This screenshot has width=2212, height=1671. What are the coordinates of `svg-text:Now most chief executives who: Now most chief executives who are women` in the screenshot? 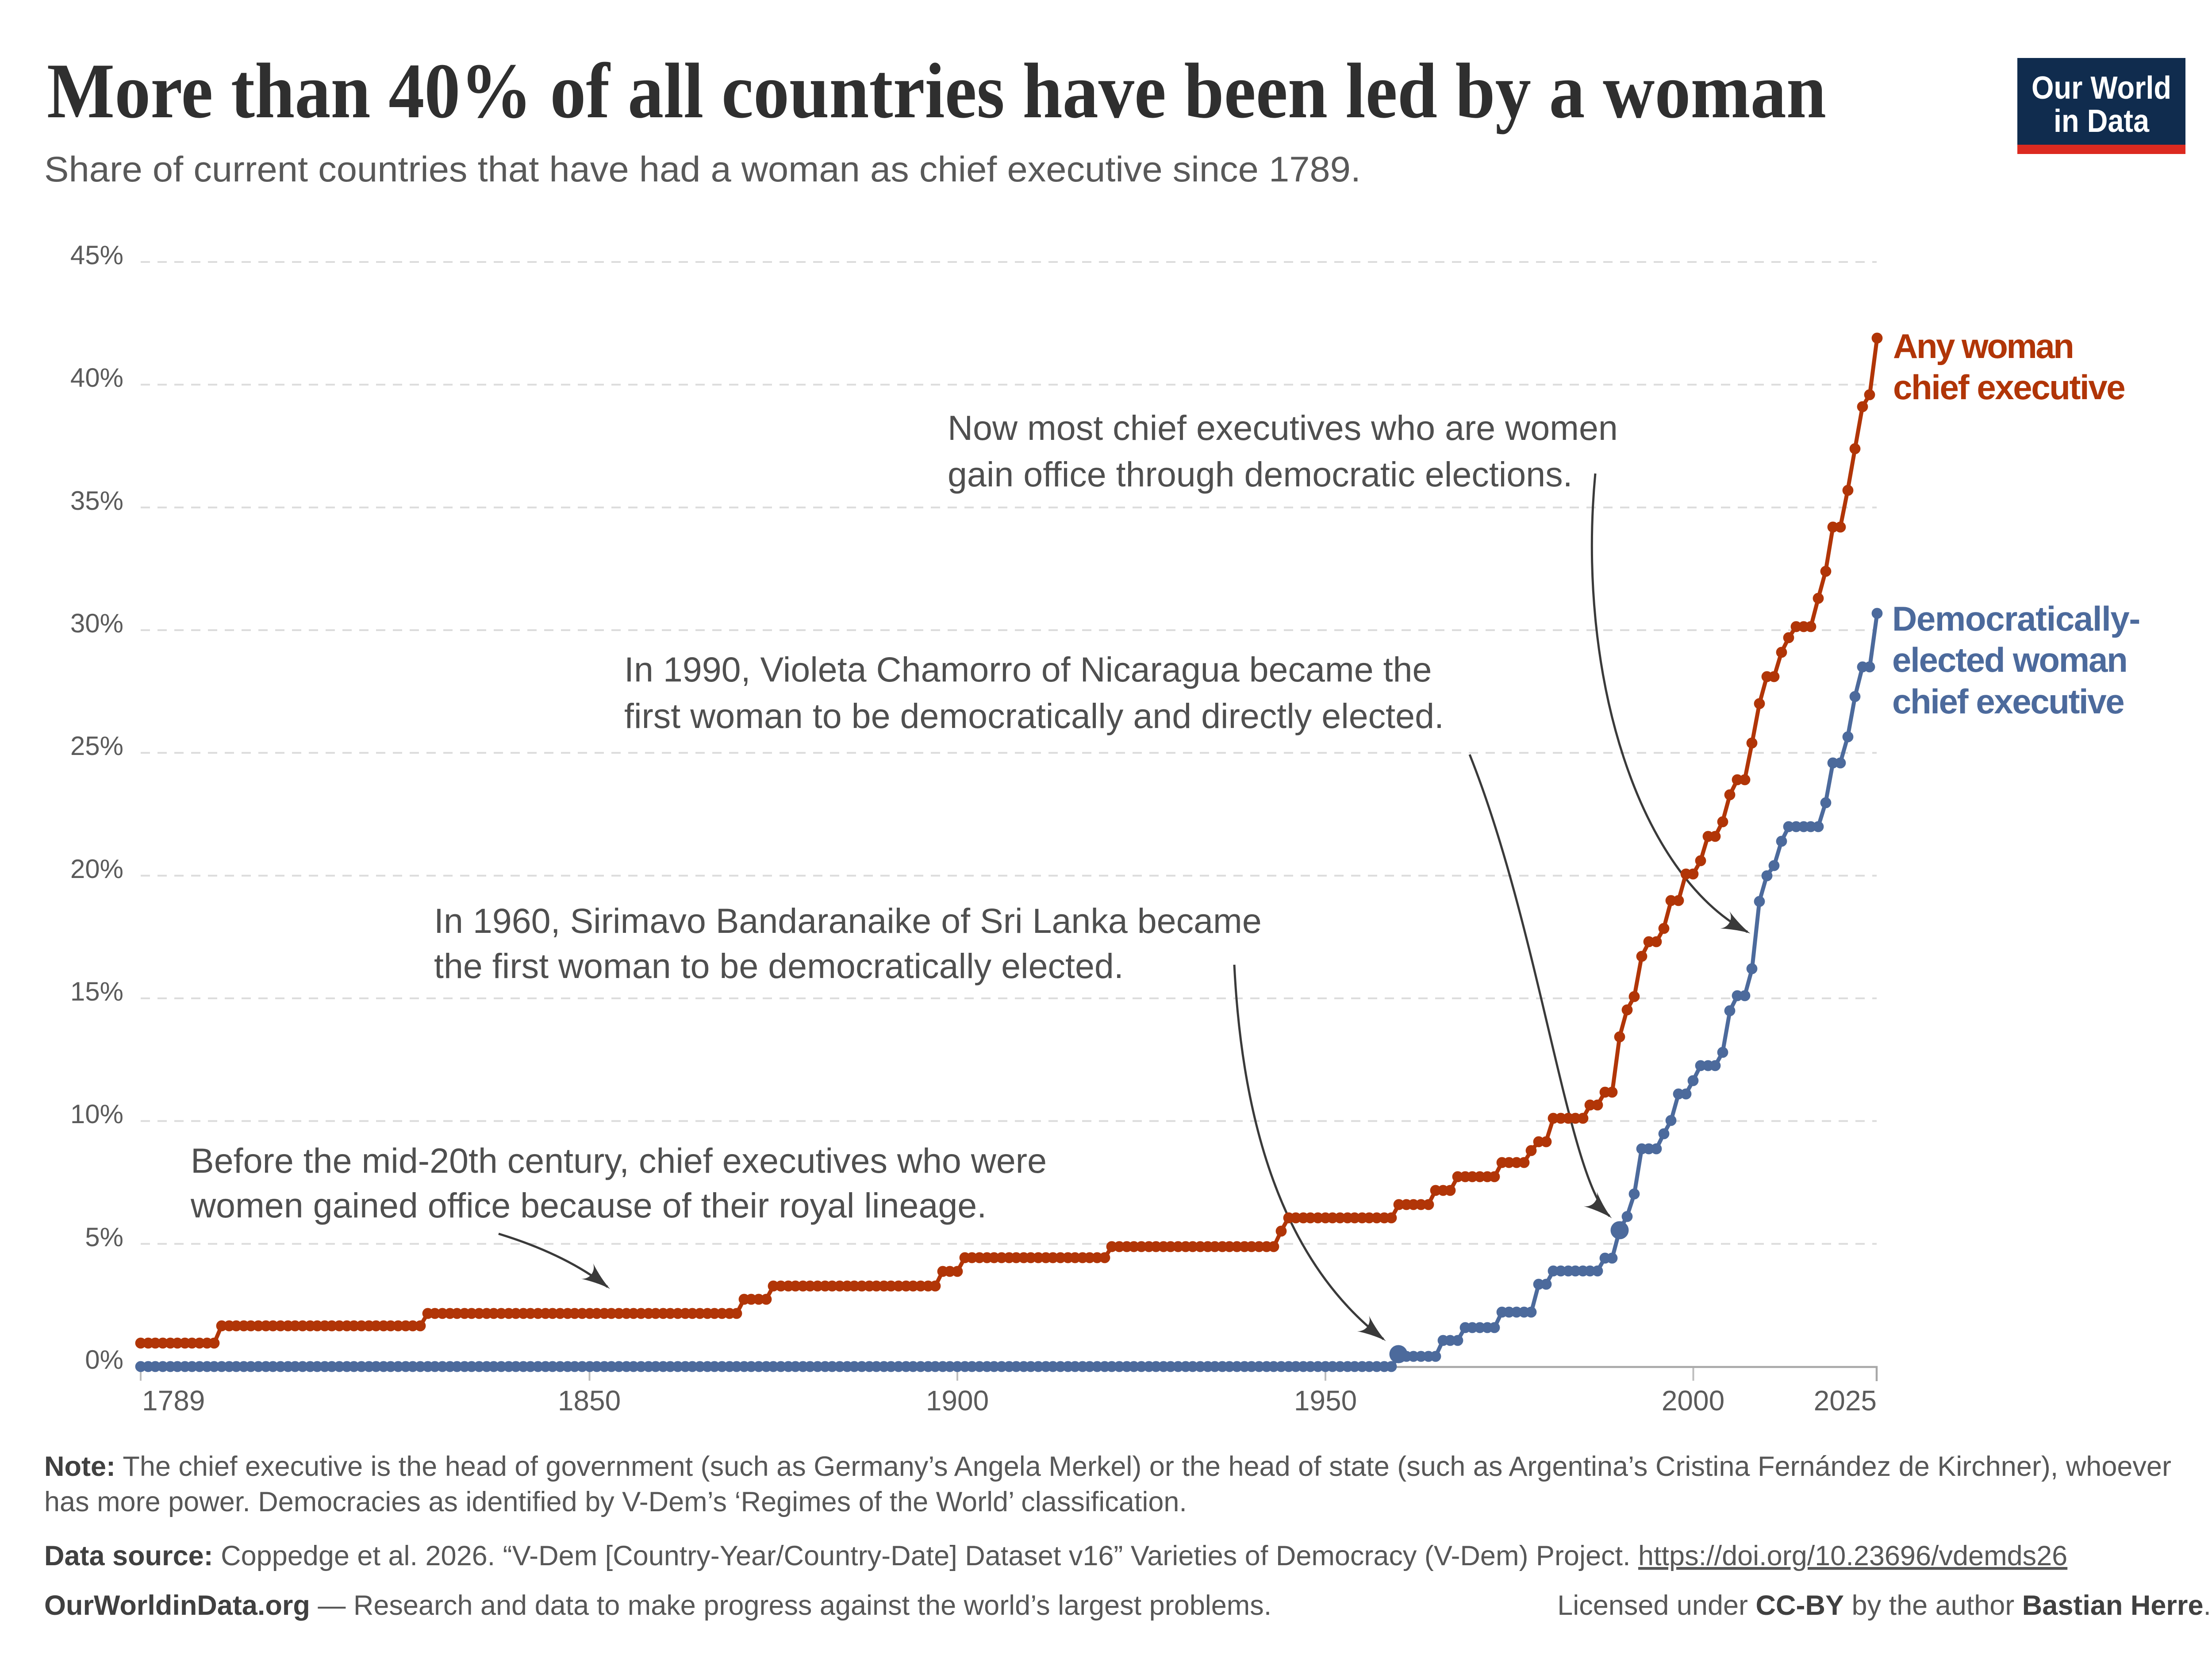 It's located at (1283, 427).